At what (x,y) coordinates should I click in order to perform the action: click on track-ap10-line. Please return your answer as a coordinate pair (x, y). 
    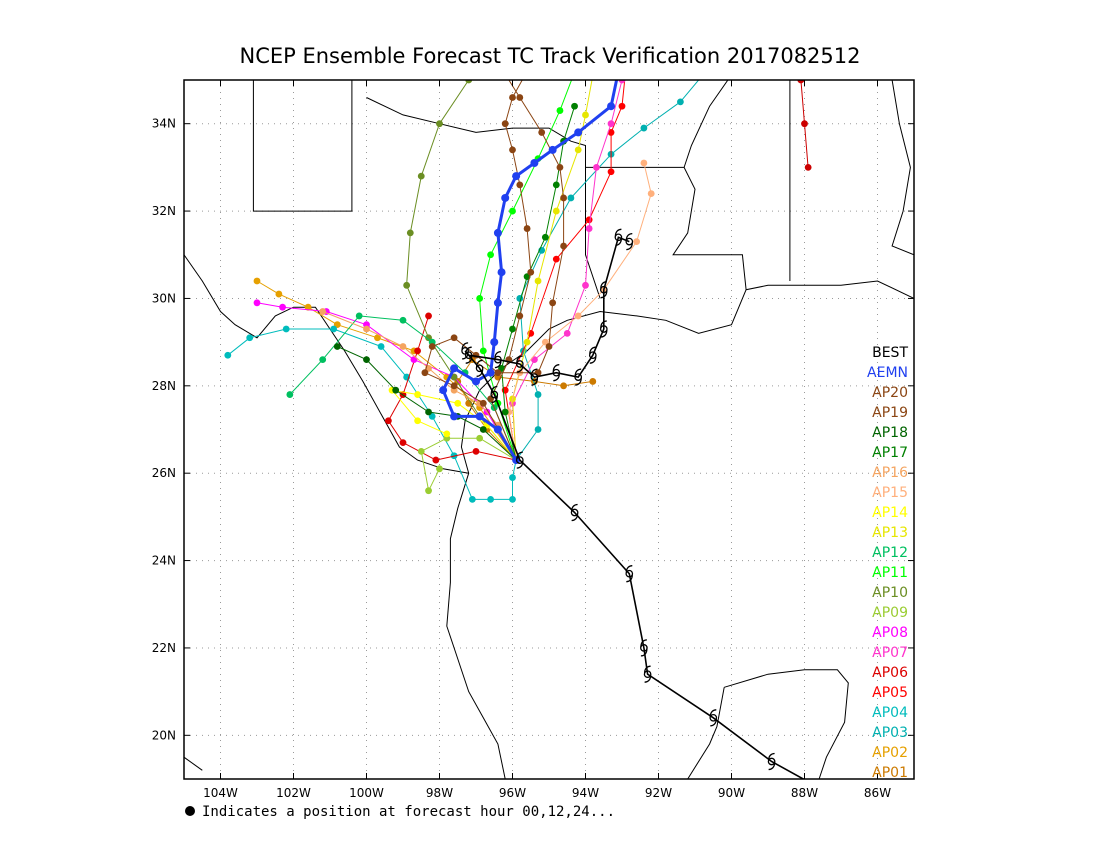
    Looking at the image, I should click on (461, 270).